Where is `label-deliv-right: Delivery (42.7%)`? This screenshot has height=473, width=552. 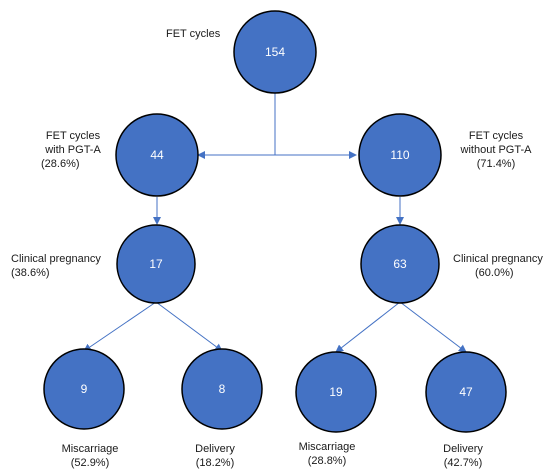
label-deliv-right: Delivery (42.7%) is located at coordinates (463, 456).